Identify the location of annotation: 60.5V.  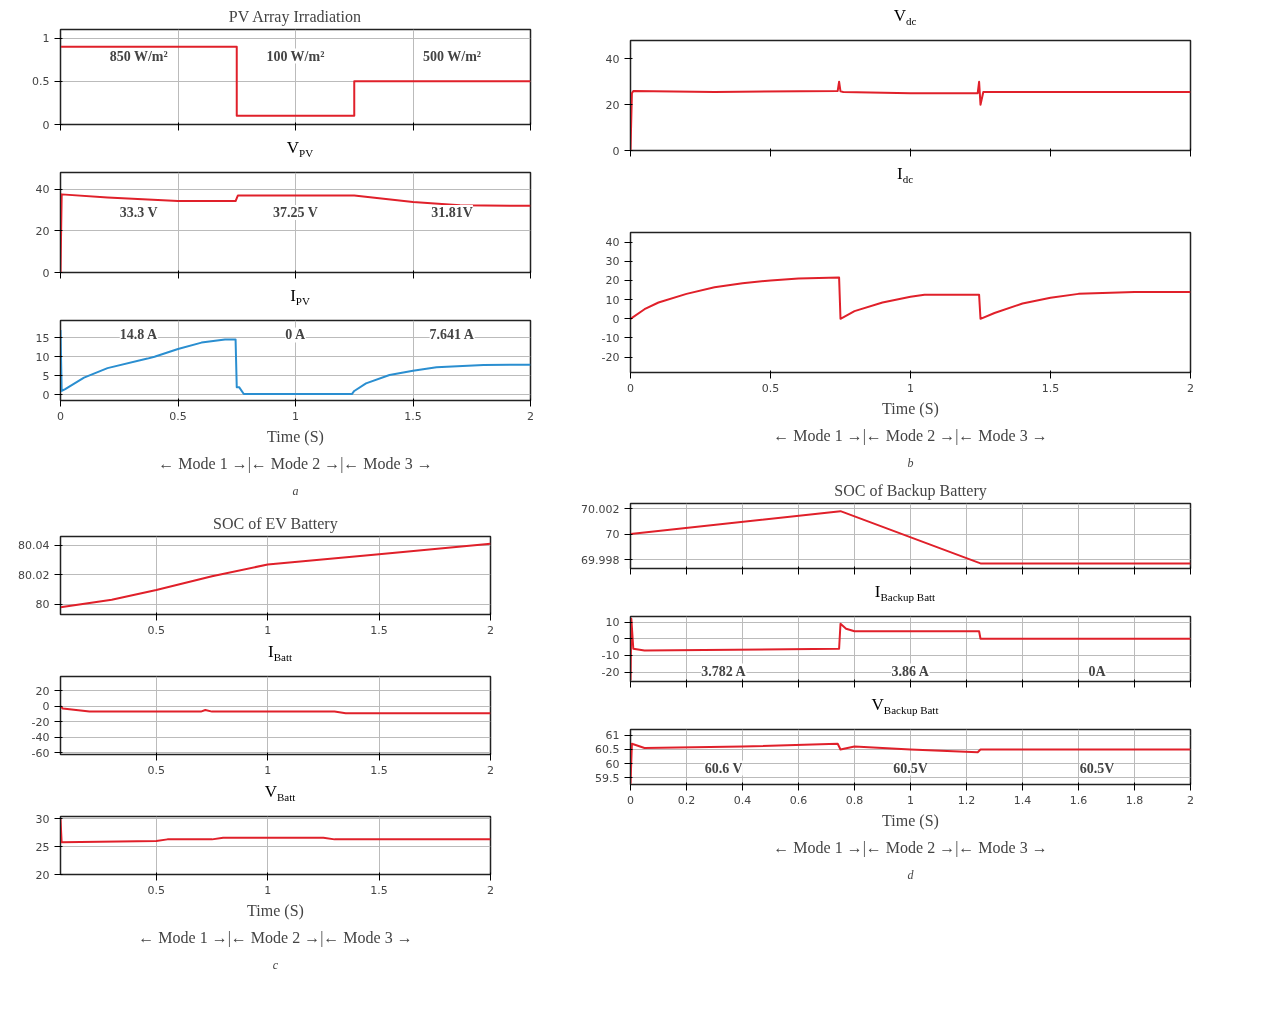
(910, 768).